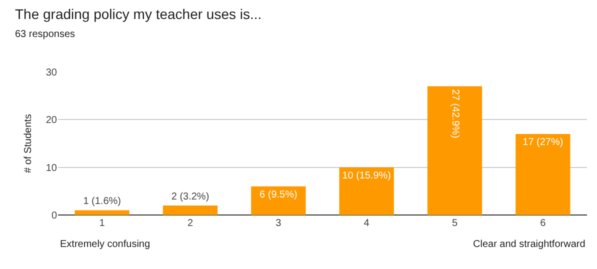 This screenshot has width=597, height=269. I want to click on chart-subtitle: 63 responses, so click(45, 34).